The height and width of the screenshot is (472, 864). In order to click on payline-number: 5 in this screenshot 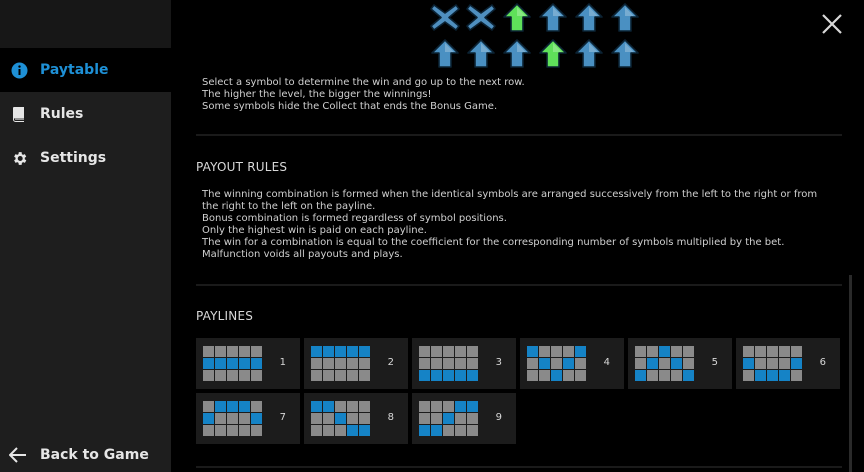, I will do `click(714, 362)`.